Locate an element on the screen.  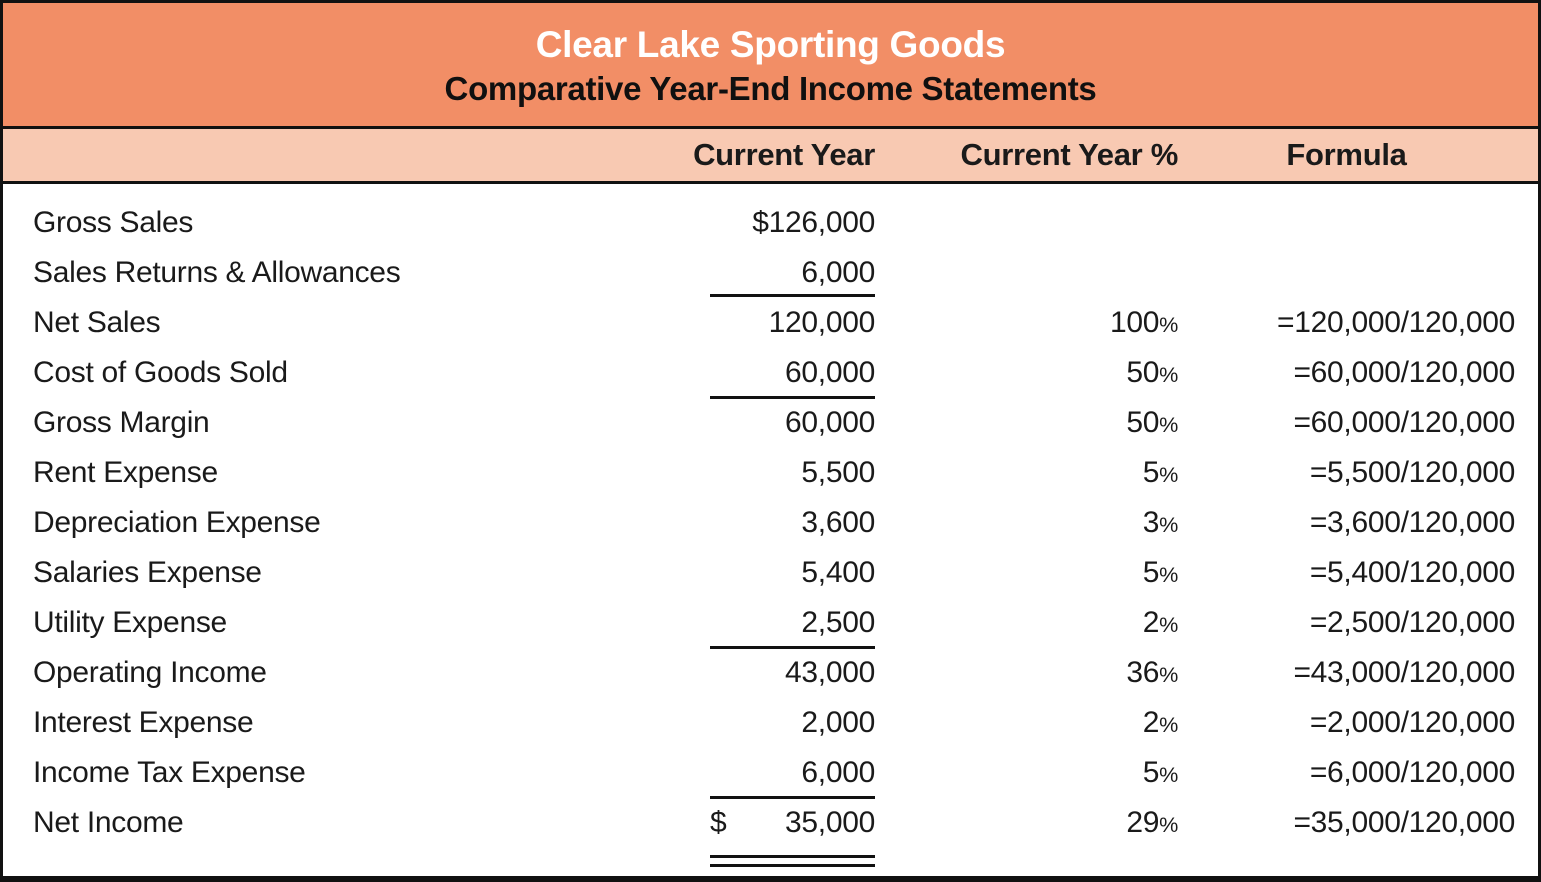
row-percent: 29% is located at coordinates (1026, 824).